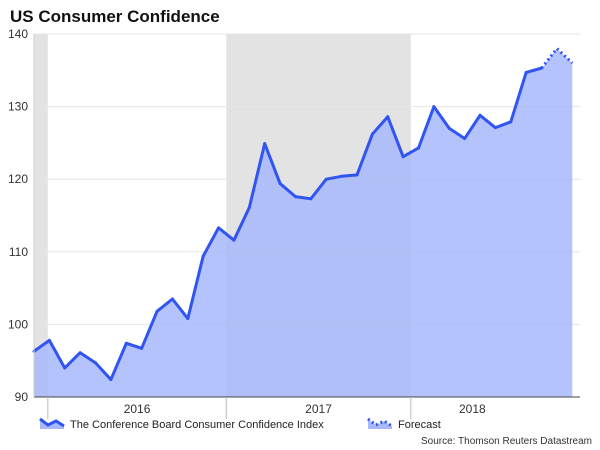  What do you see at coordinates (18, 324) in the screenshot?
I see `y-tick-100: 100` at bounding box center [18, 324].